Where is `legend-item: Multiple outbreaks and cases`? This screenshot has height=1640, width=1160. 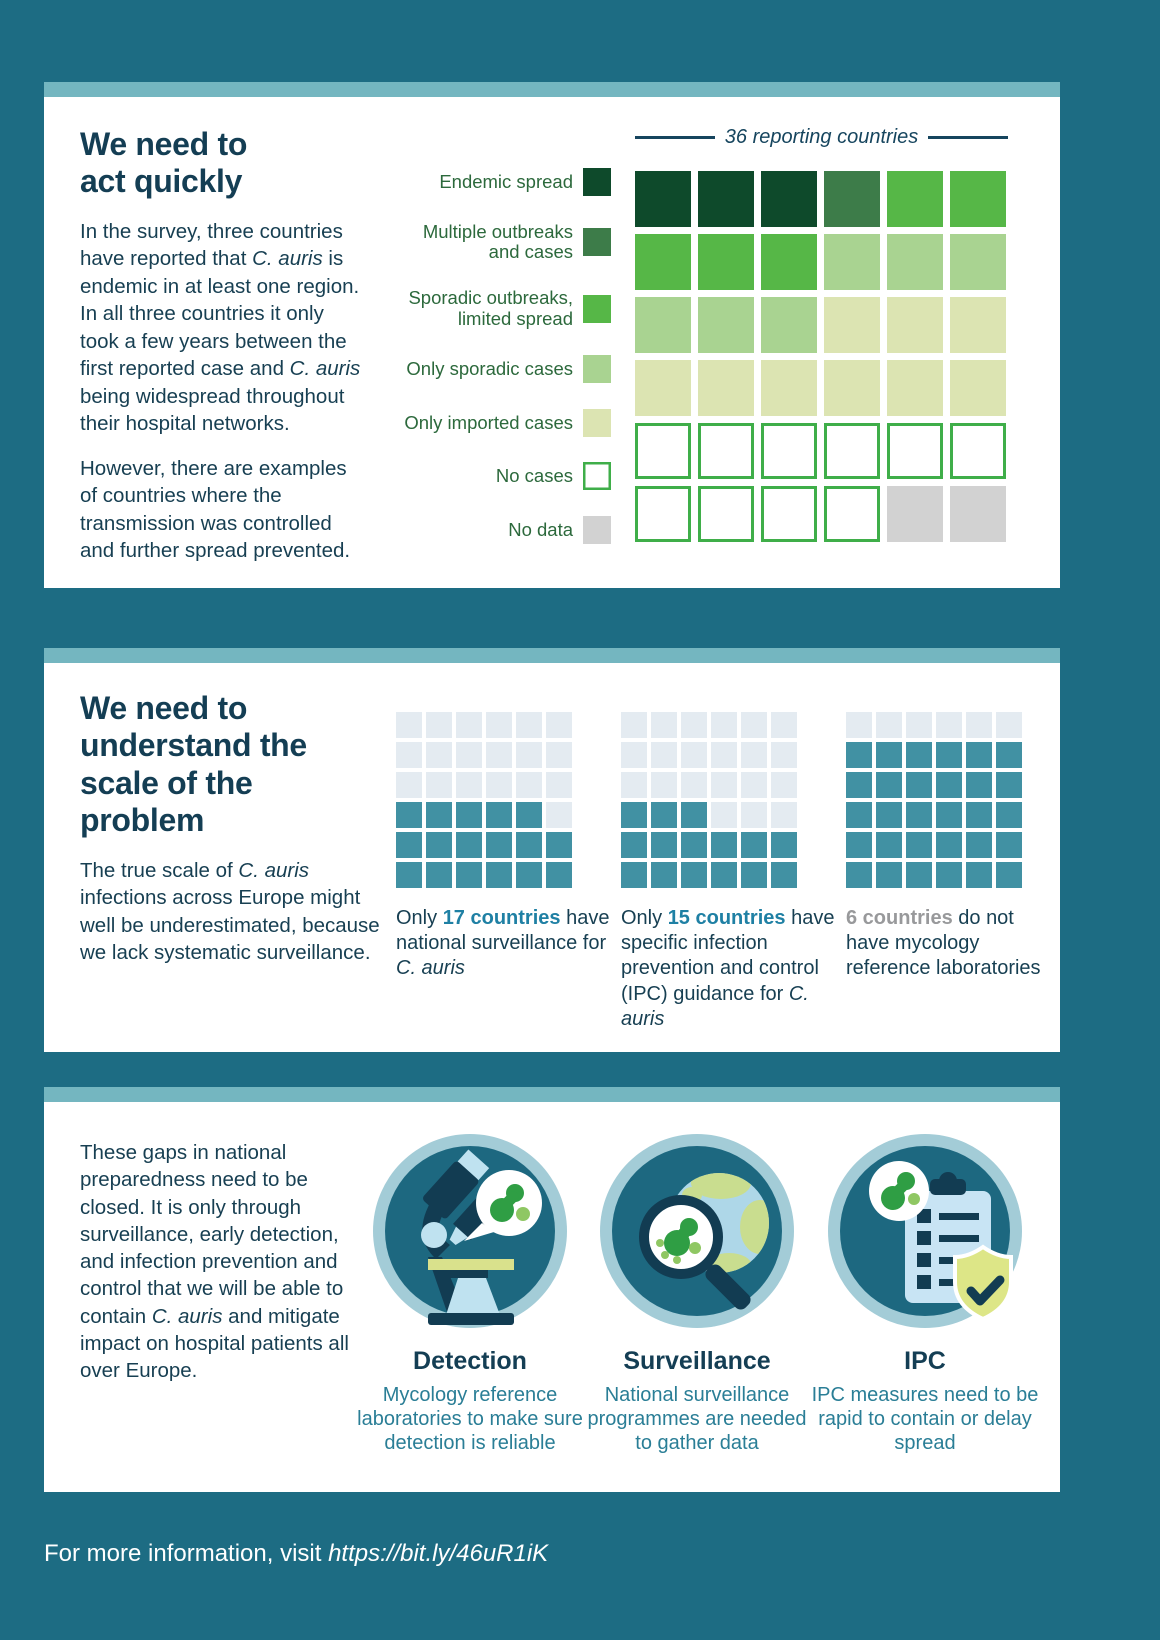
legend-item: Multiple outbreaks and cases is located at coordinates (470, 241).